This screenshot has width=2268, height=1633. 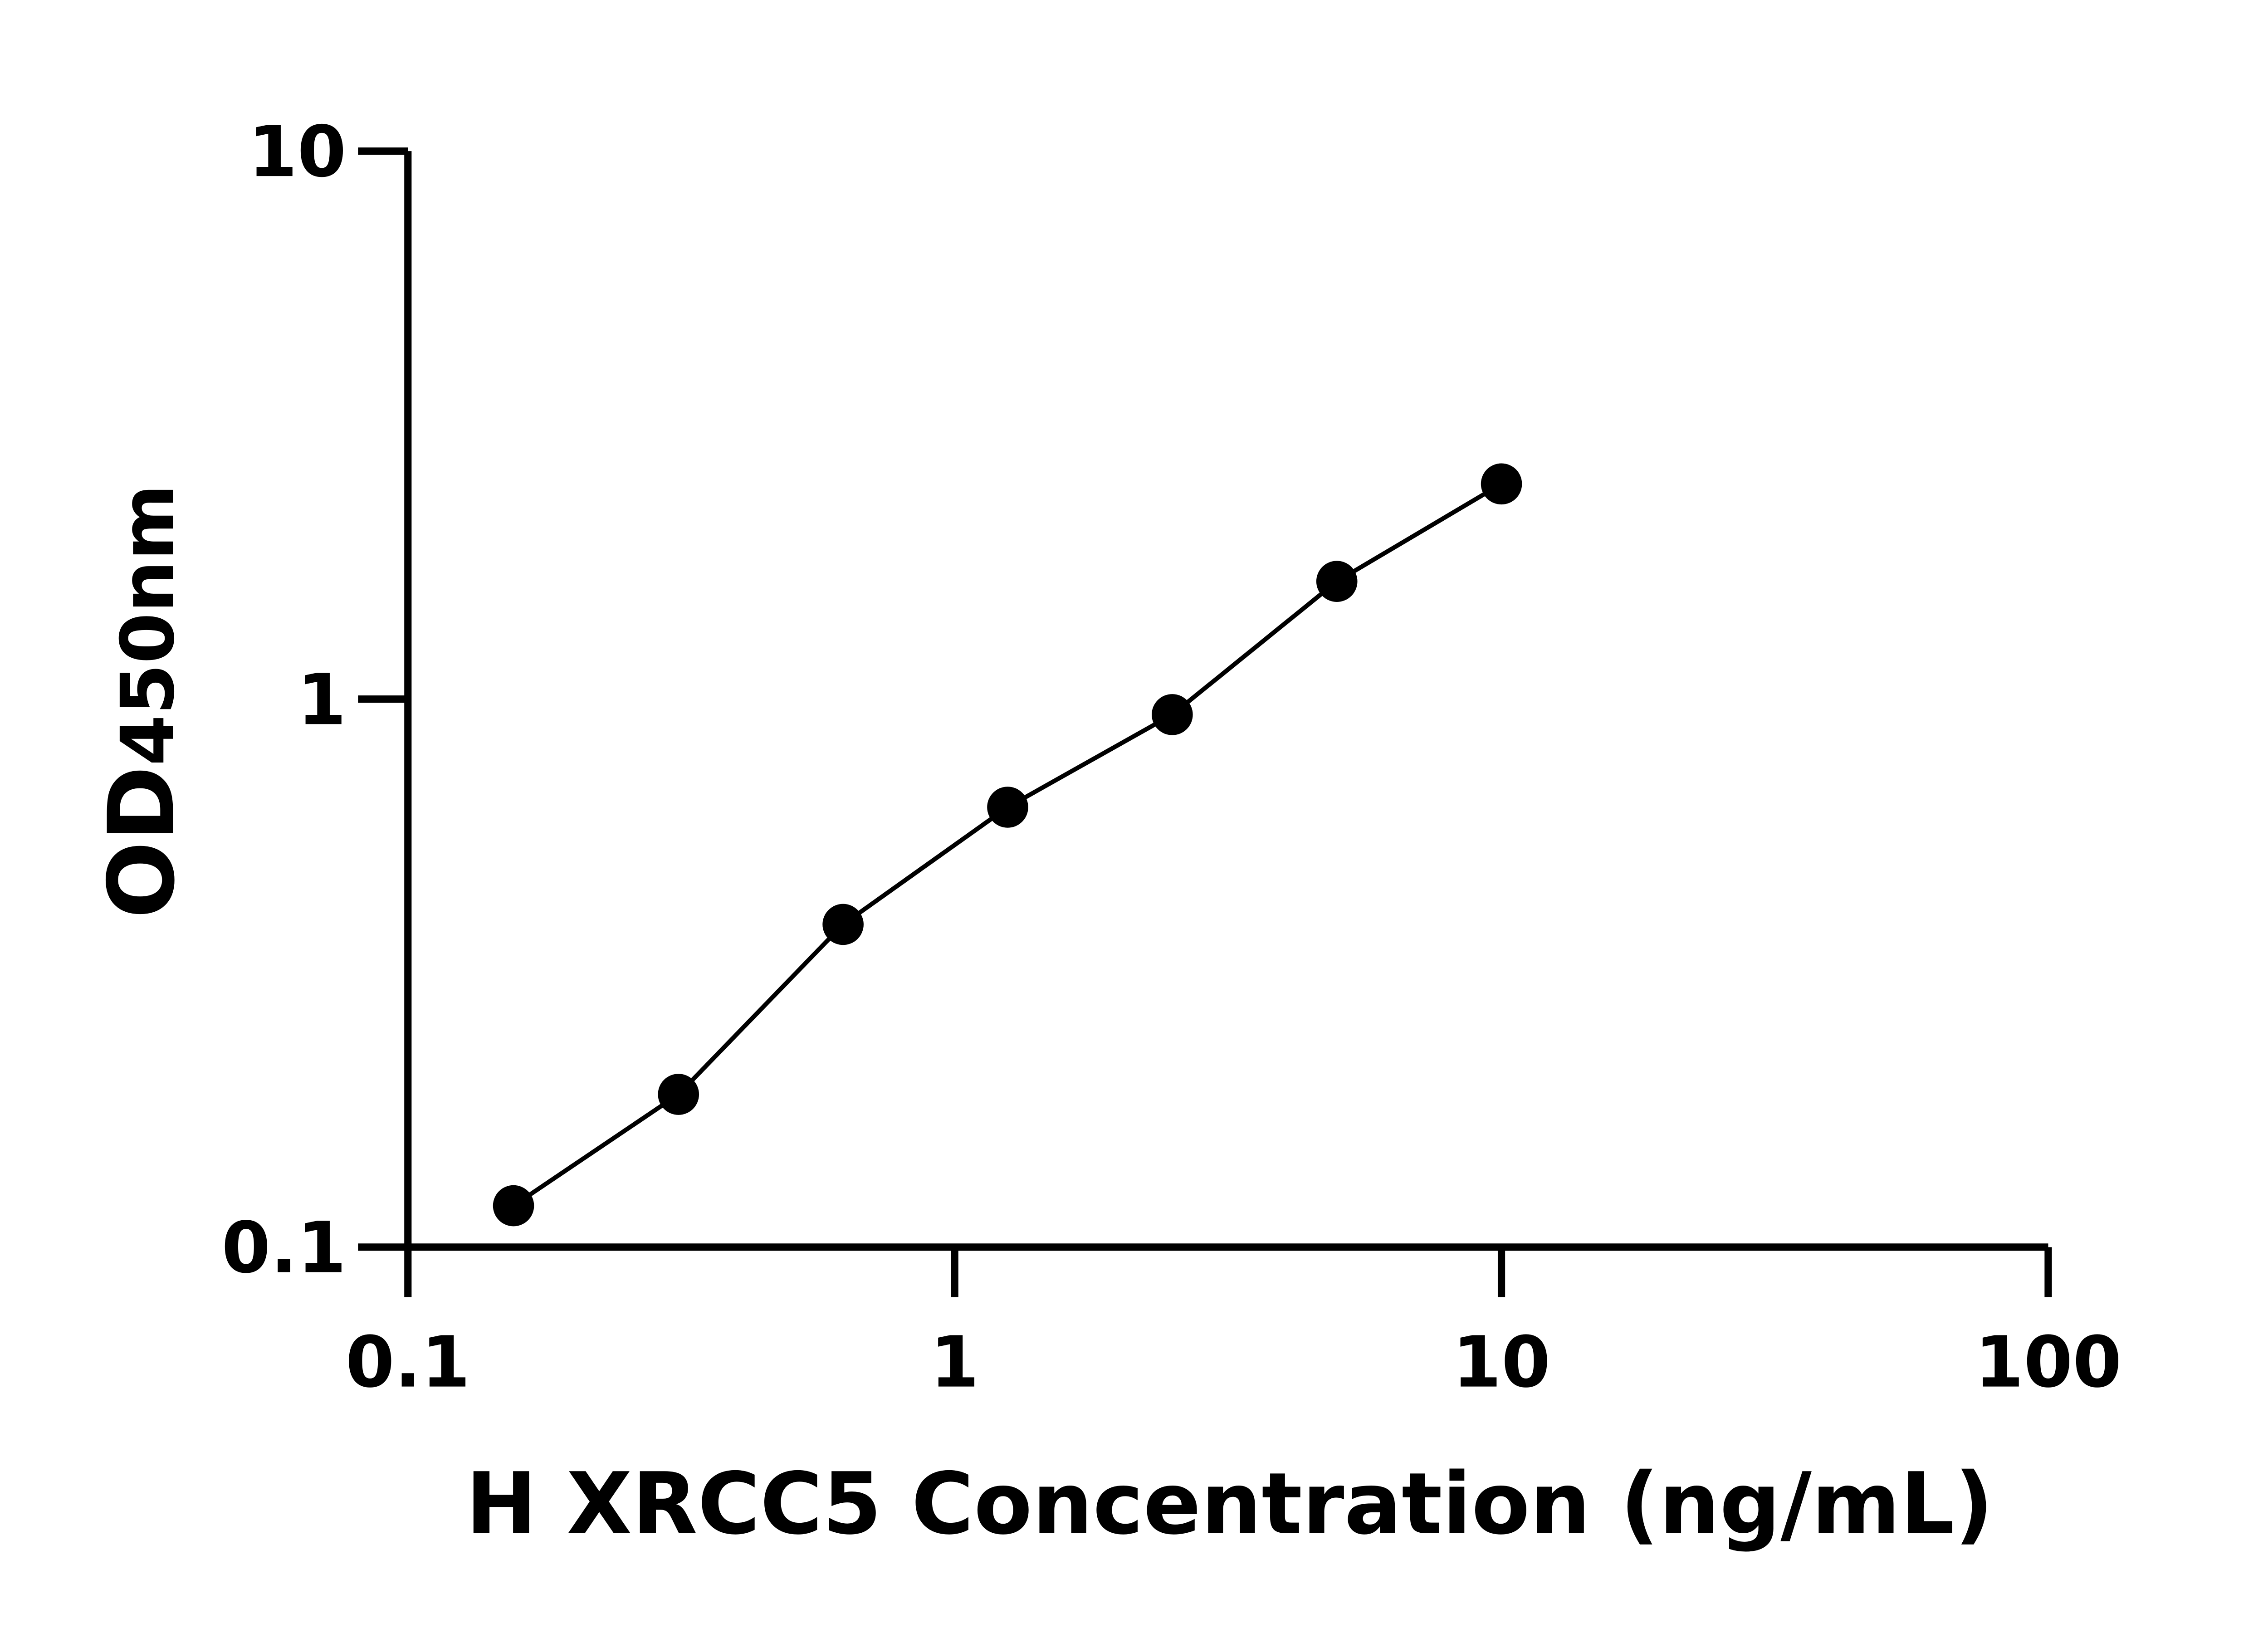 What do you see at coordinates (142, 842) in the screenshot?
I see `y-axis-label-main: OD` at bounding box center [142, 842].